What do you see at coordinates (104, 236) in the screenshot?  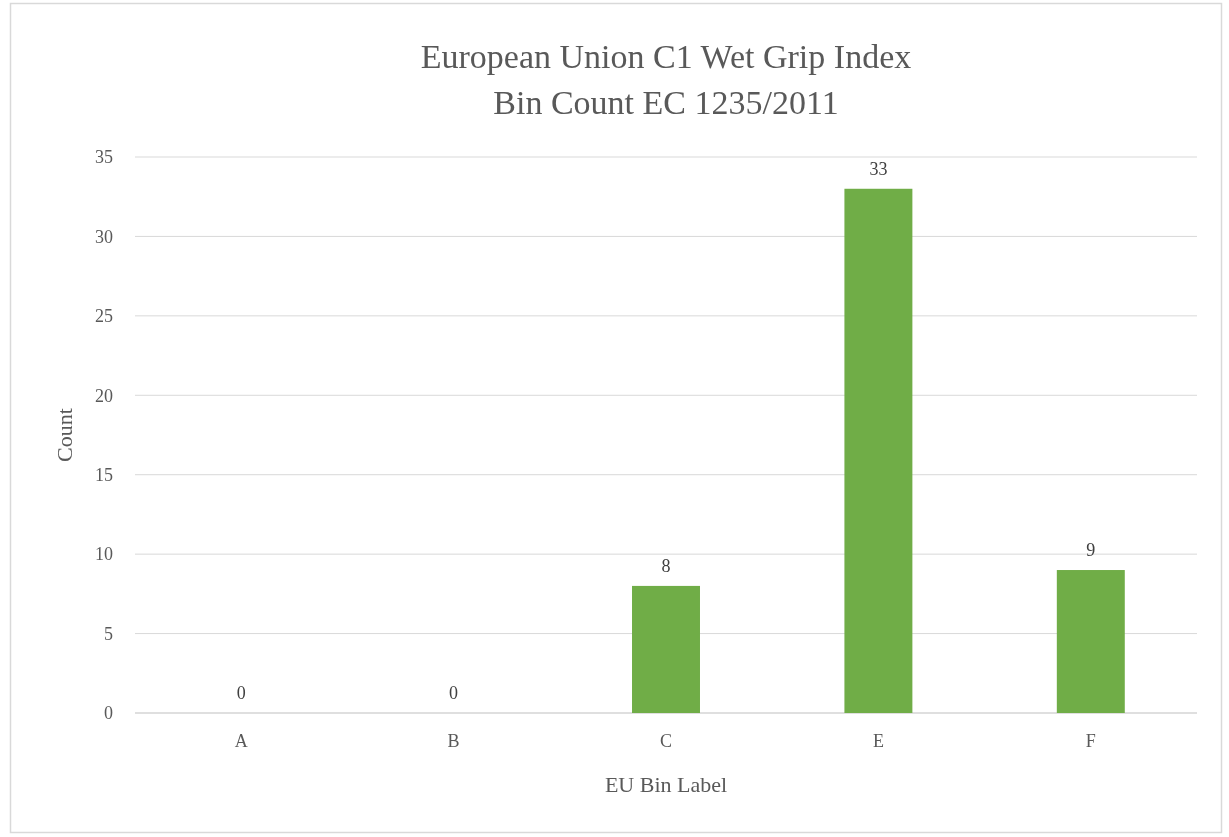 I see `y-tick-label: 30` at bounding box center [104, 236].